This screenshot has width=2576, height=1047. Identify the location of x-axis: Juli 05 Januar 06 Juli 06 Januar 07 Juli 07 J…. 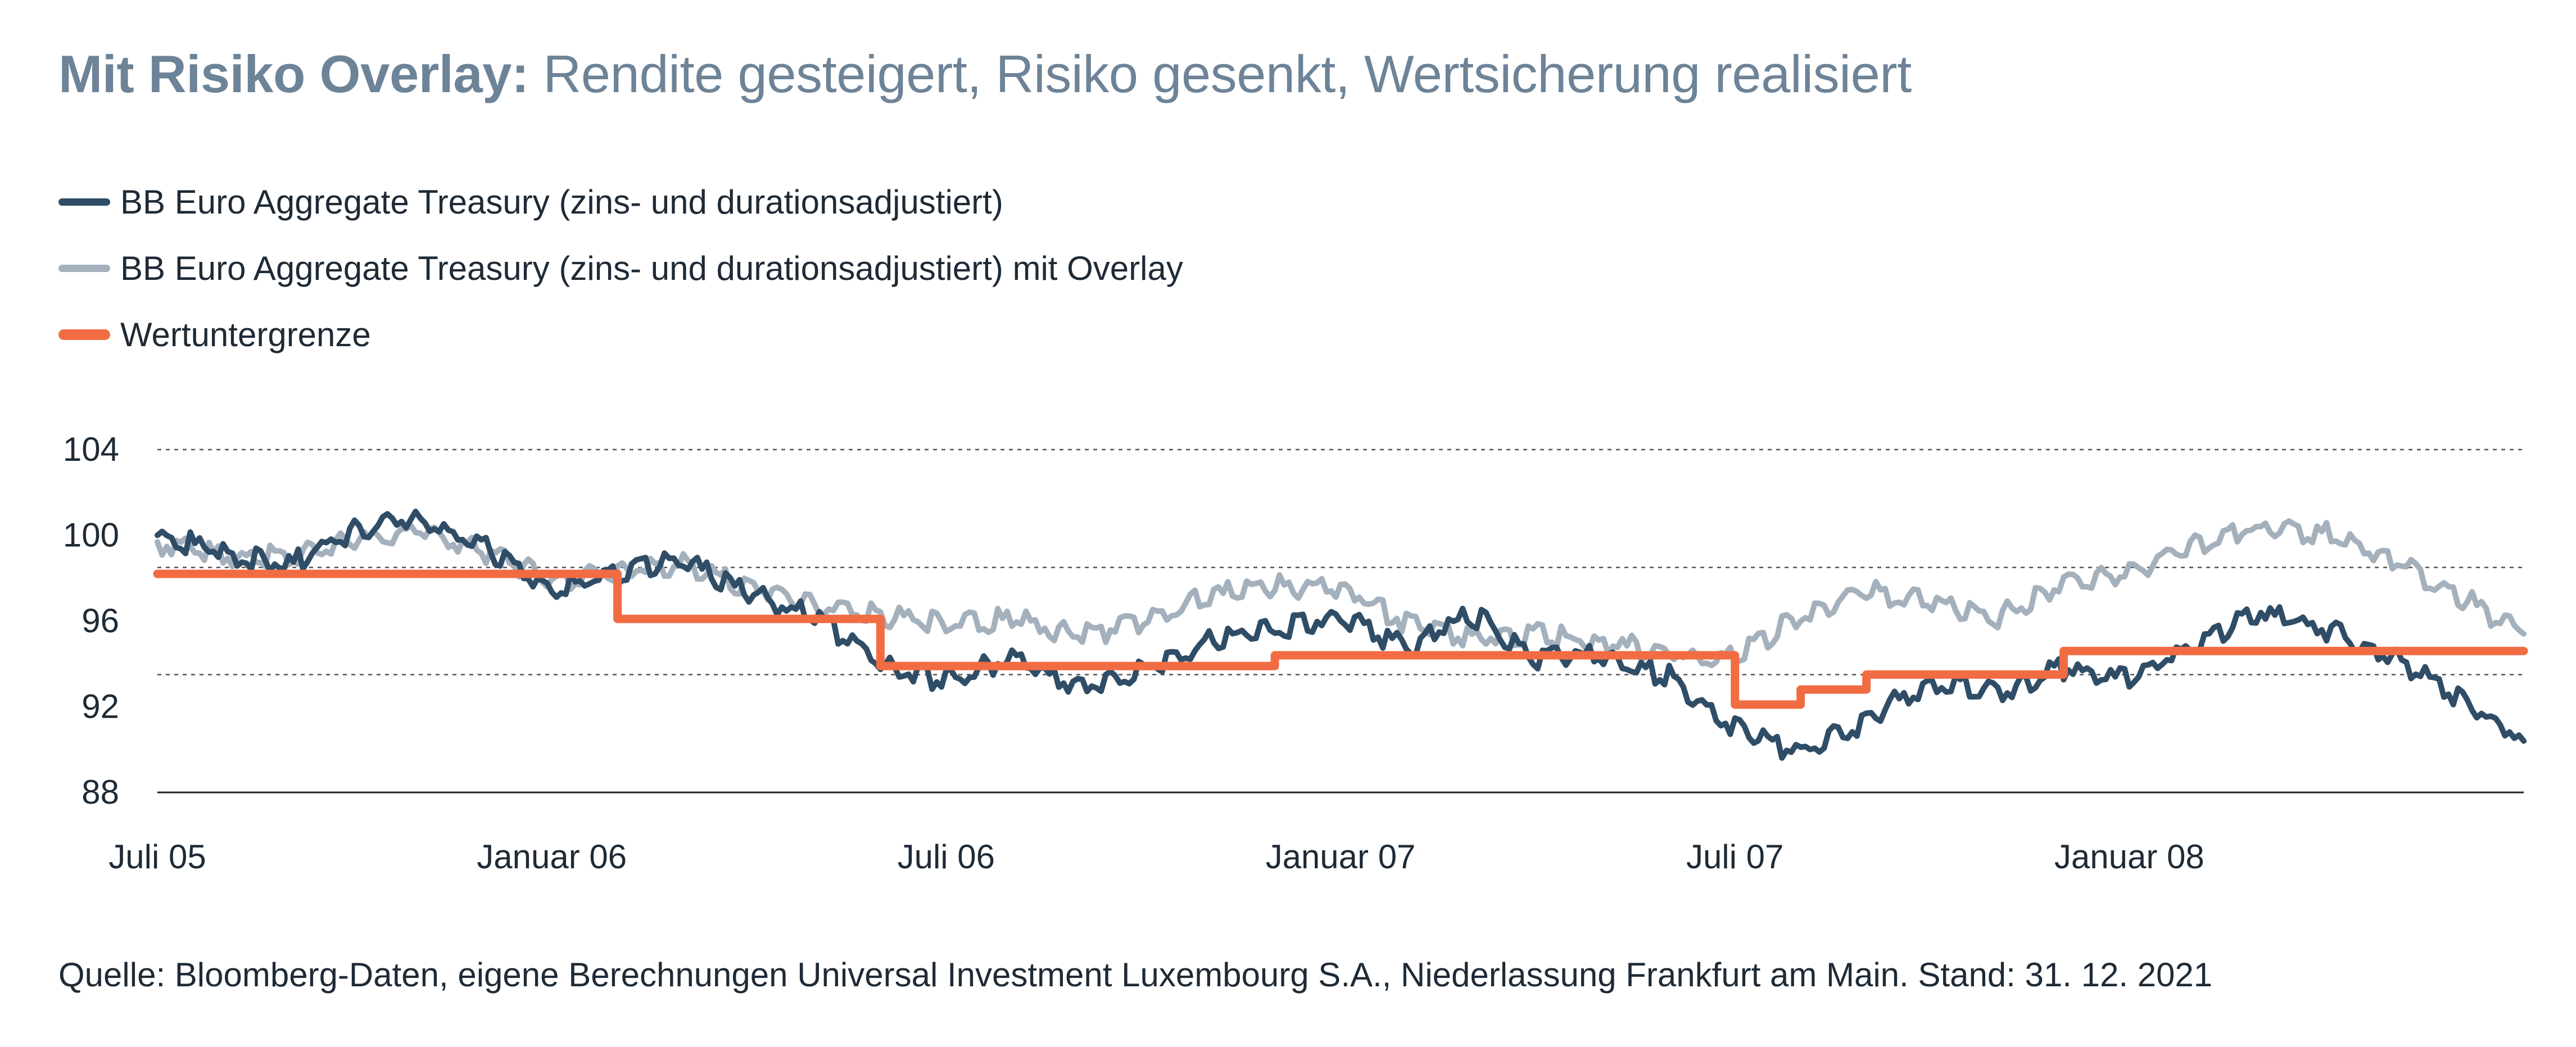
(1156, 857).